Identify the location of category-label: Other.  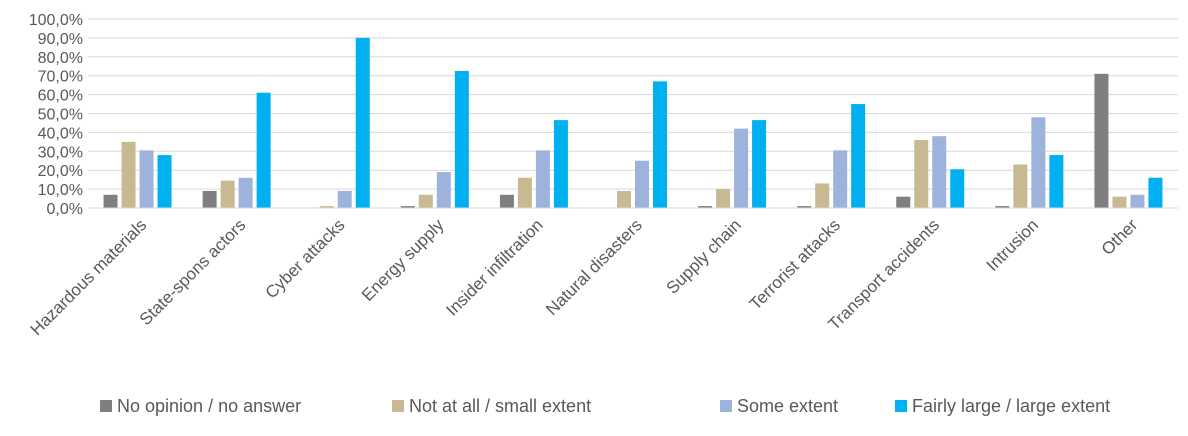
(1120, 237).